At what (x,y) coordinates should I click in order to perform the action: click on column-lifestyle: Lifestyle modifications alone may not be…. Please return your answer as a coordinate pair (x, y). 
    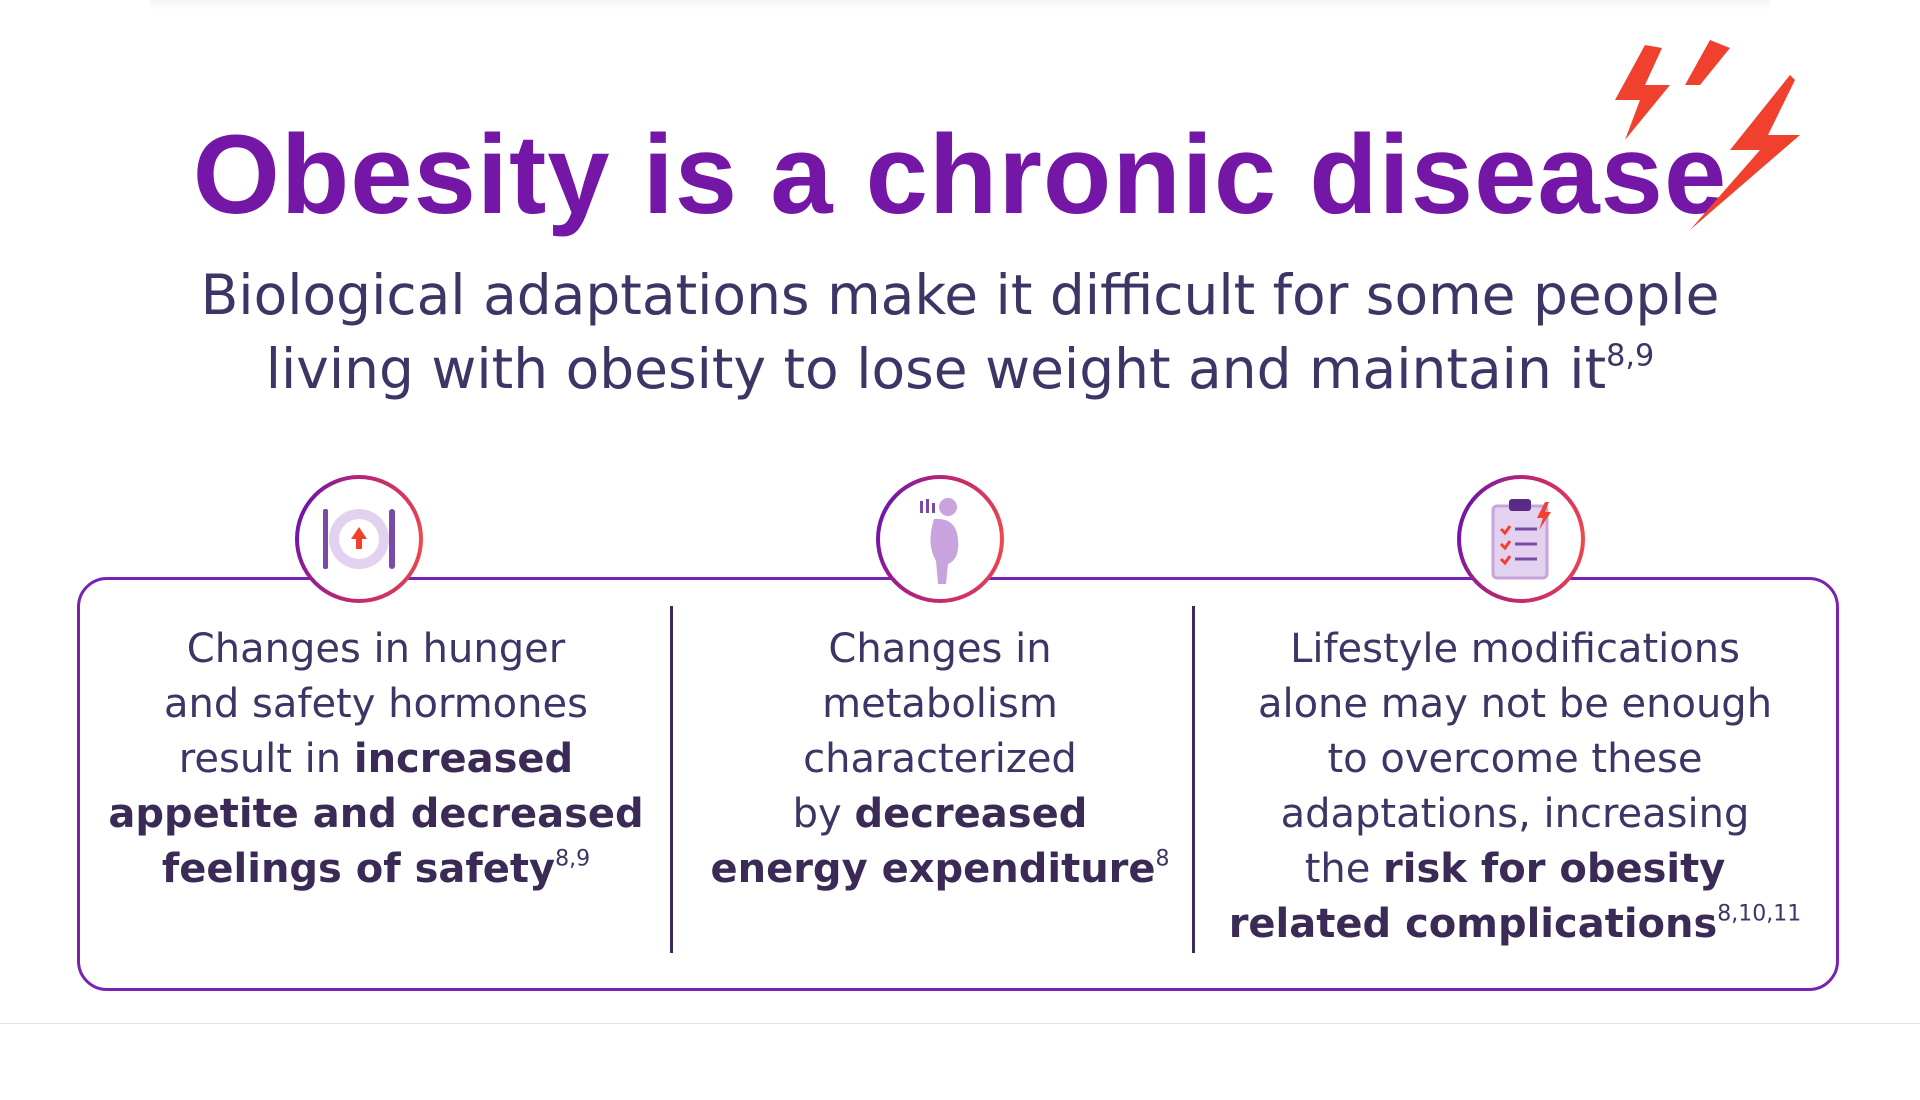
    Looking at the image, I should click on (1515, 787).